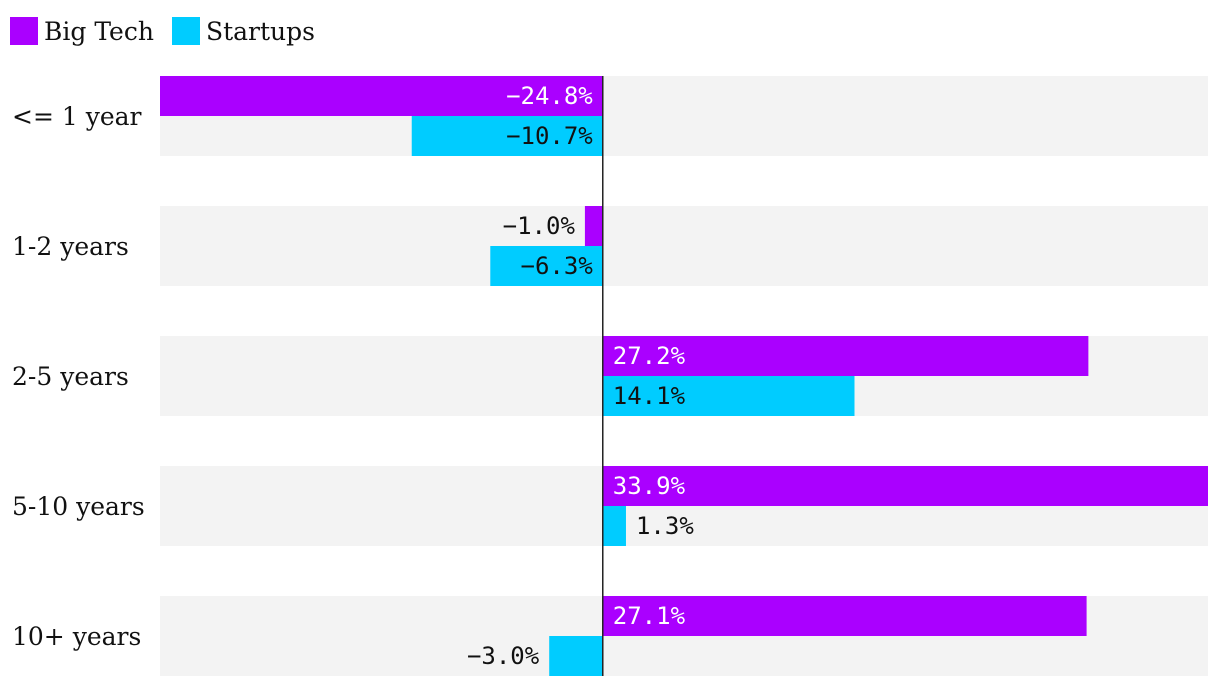  What do you see at coordinates (549, 136) in the screenshot?
I see `value-label: −10.7%` at bounding box center [549, 136].